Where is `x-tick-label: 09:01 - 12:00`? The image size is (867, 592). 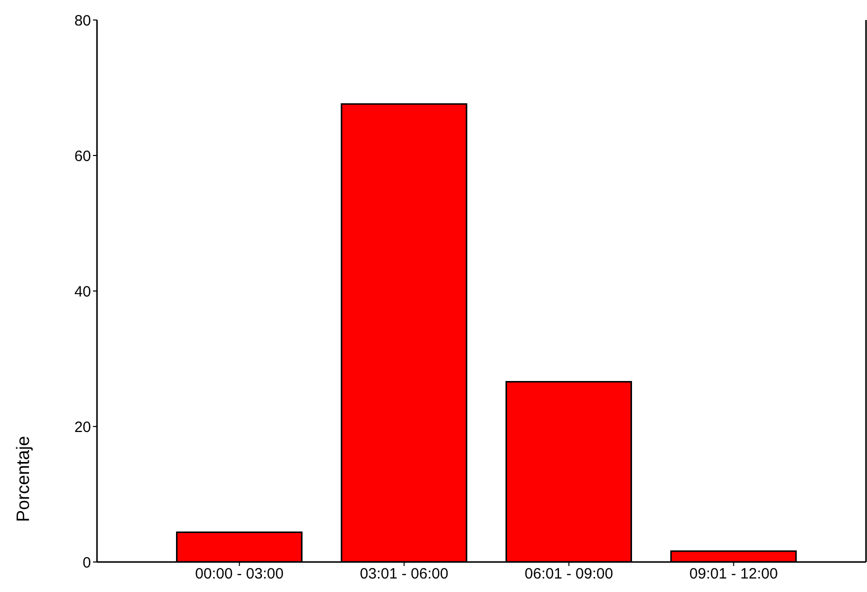
x-tick-label: 09:01 - 12:00 is located at coordinates (733, 574).